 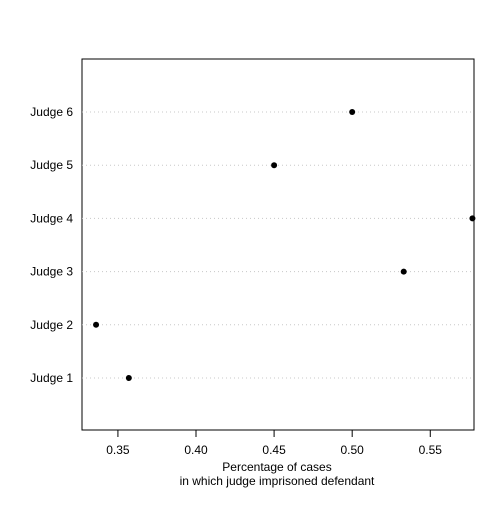 What do you see at coordinates (51, 272) in the screenshot?
I see `category-label: Judge 3` at bounding box center [51, 272].